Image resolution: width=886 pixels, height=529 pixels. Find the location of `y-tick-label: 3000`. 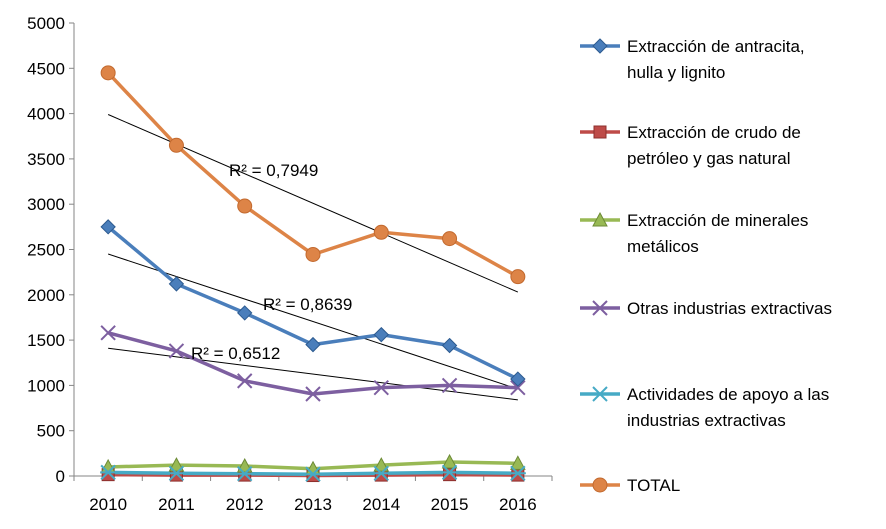

y-tick-label: 3000 is located at coordinates (46, 204).